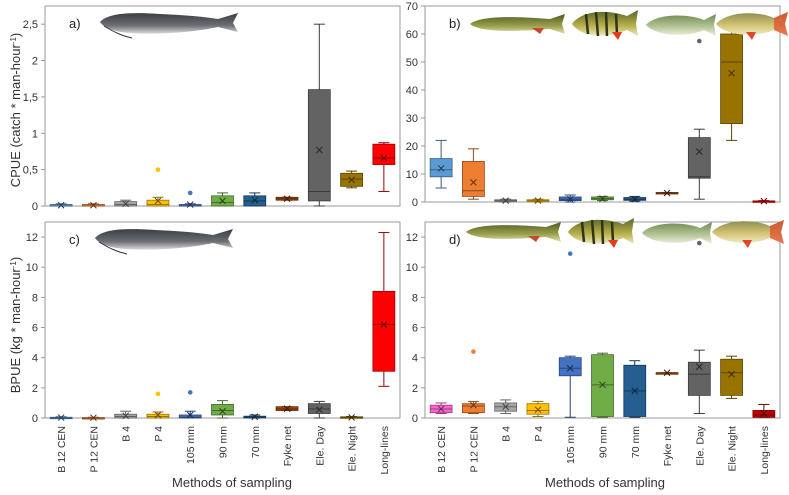  I want to click on y-tick-label: 0,5, so click(30, 171).